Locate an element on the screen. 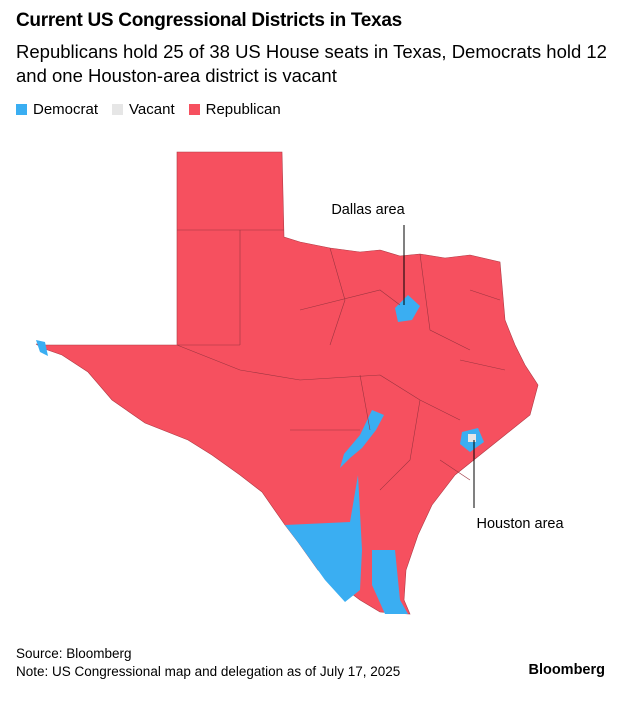 The width and height of the screenshot is (633, 715). legend: Democrat Vacant Republican is located at coordinates (148, 109).